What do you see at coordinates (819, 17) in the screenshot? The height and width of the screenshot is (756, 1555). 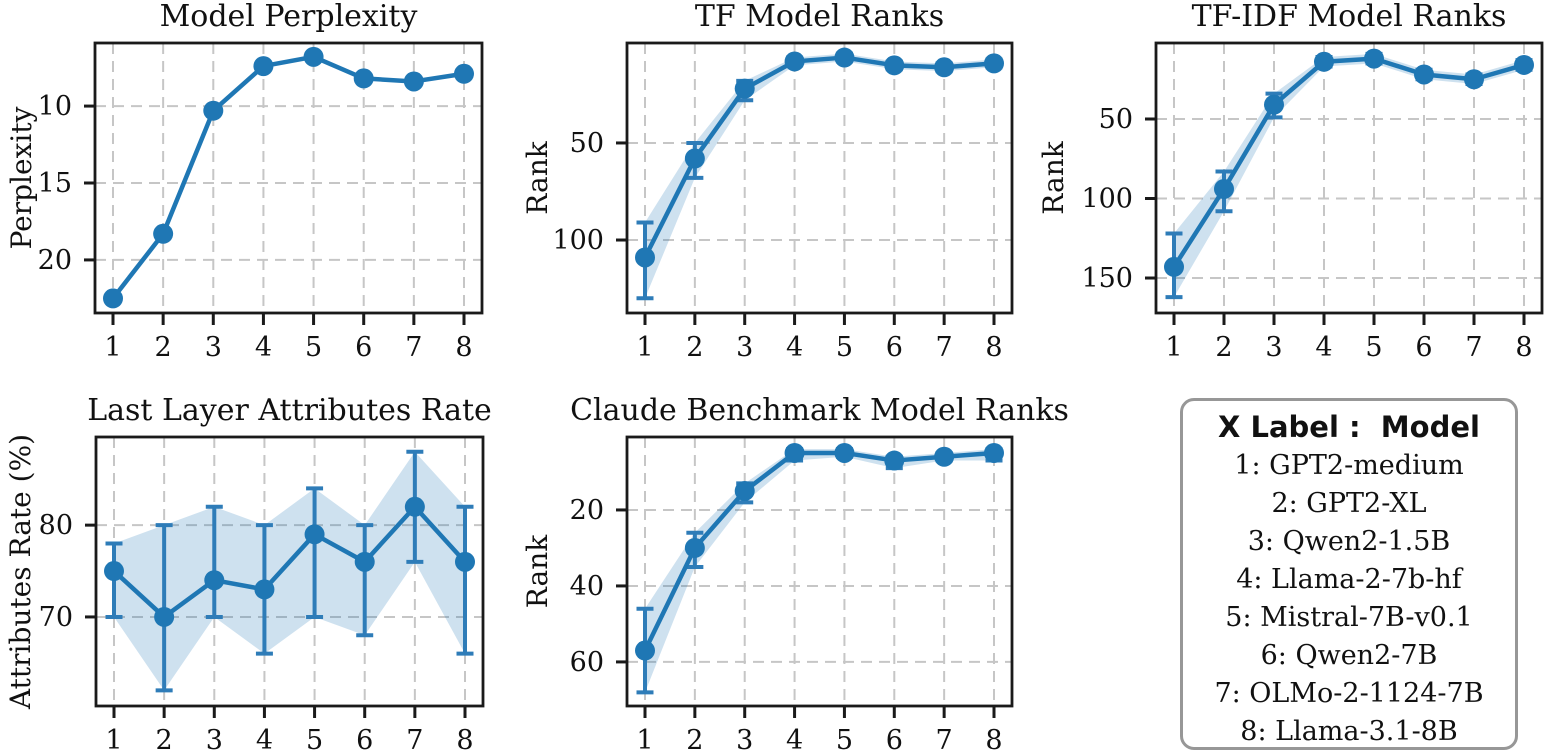 I see `chart-title: TF Model Ranks` at bounding box center [819, 17].